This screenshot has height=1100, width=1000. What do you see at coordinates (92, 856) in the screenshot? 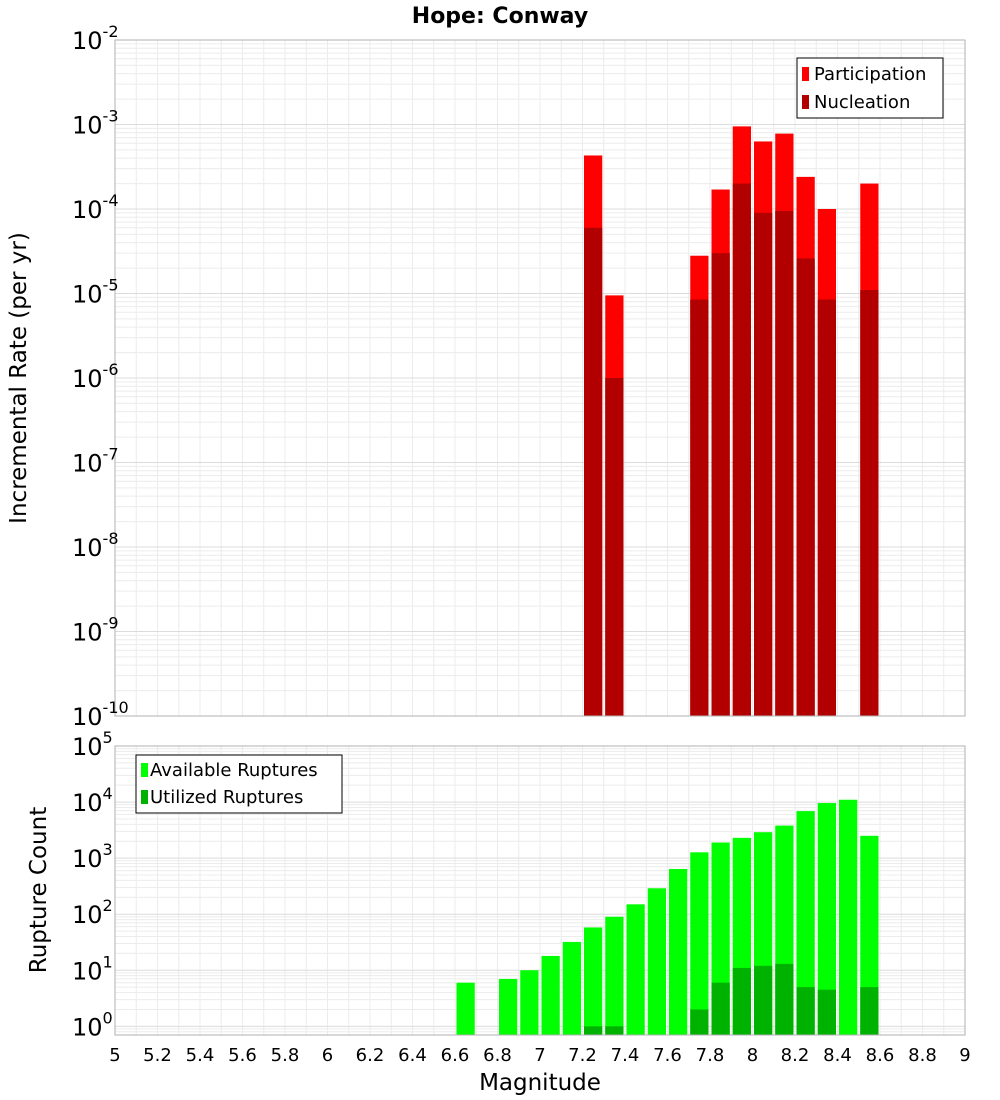
I see `bottom-y-tick-label: 10³` at bounding box center [92, 856].